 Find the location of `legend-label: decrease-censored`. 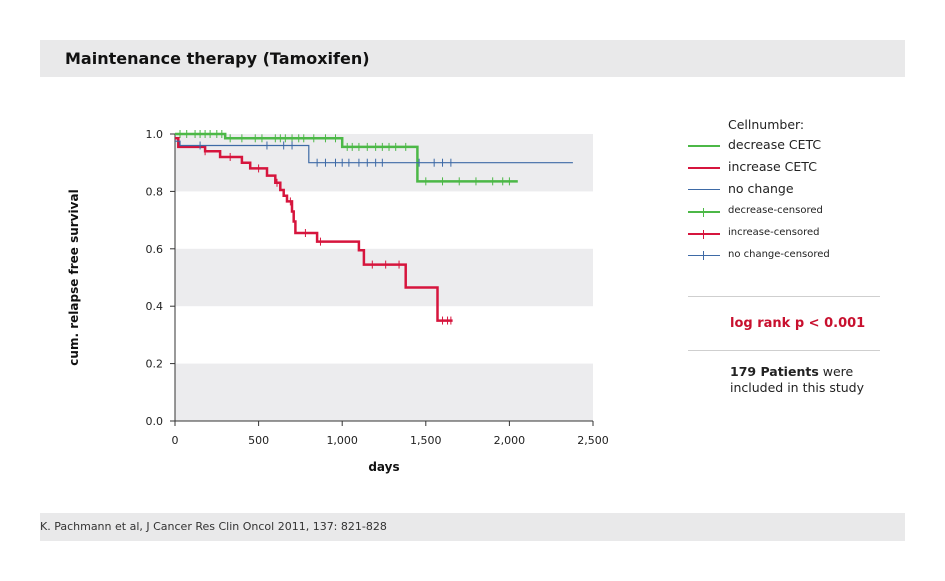

legend-label: decrease-censored is located at coordinates (775, 210).